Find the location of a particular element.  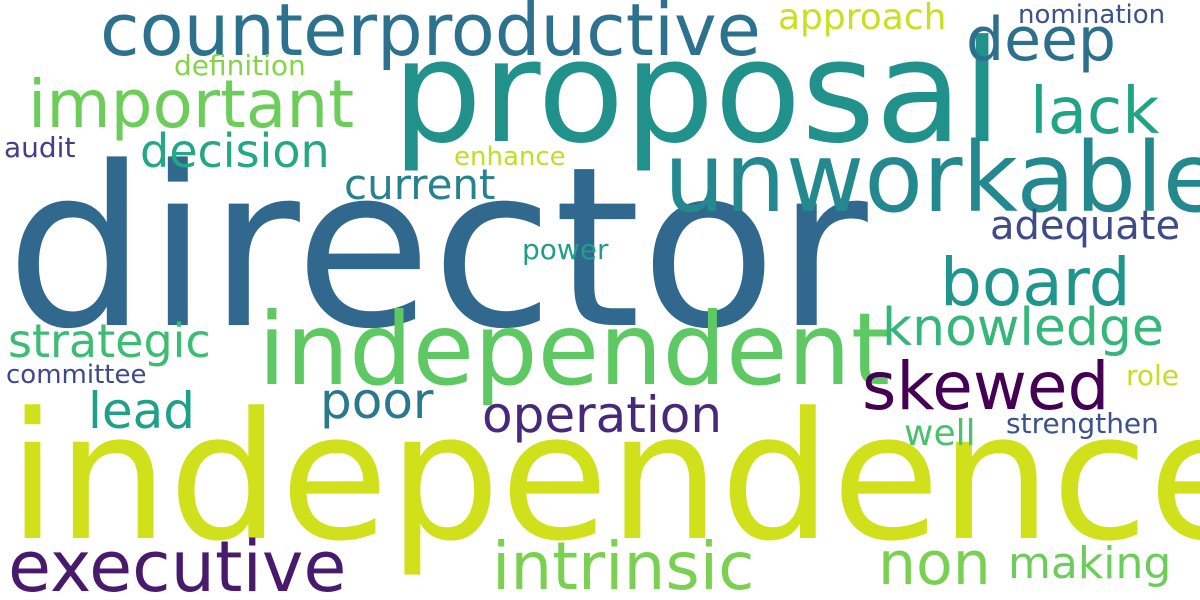

word-deep: deep is located at coordinates (1041, 40).